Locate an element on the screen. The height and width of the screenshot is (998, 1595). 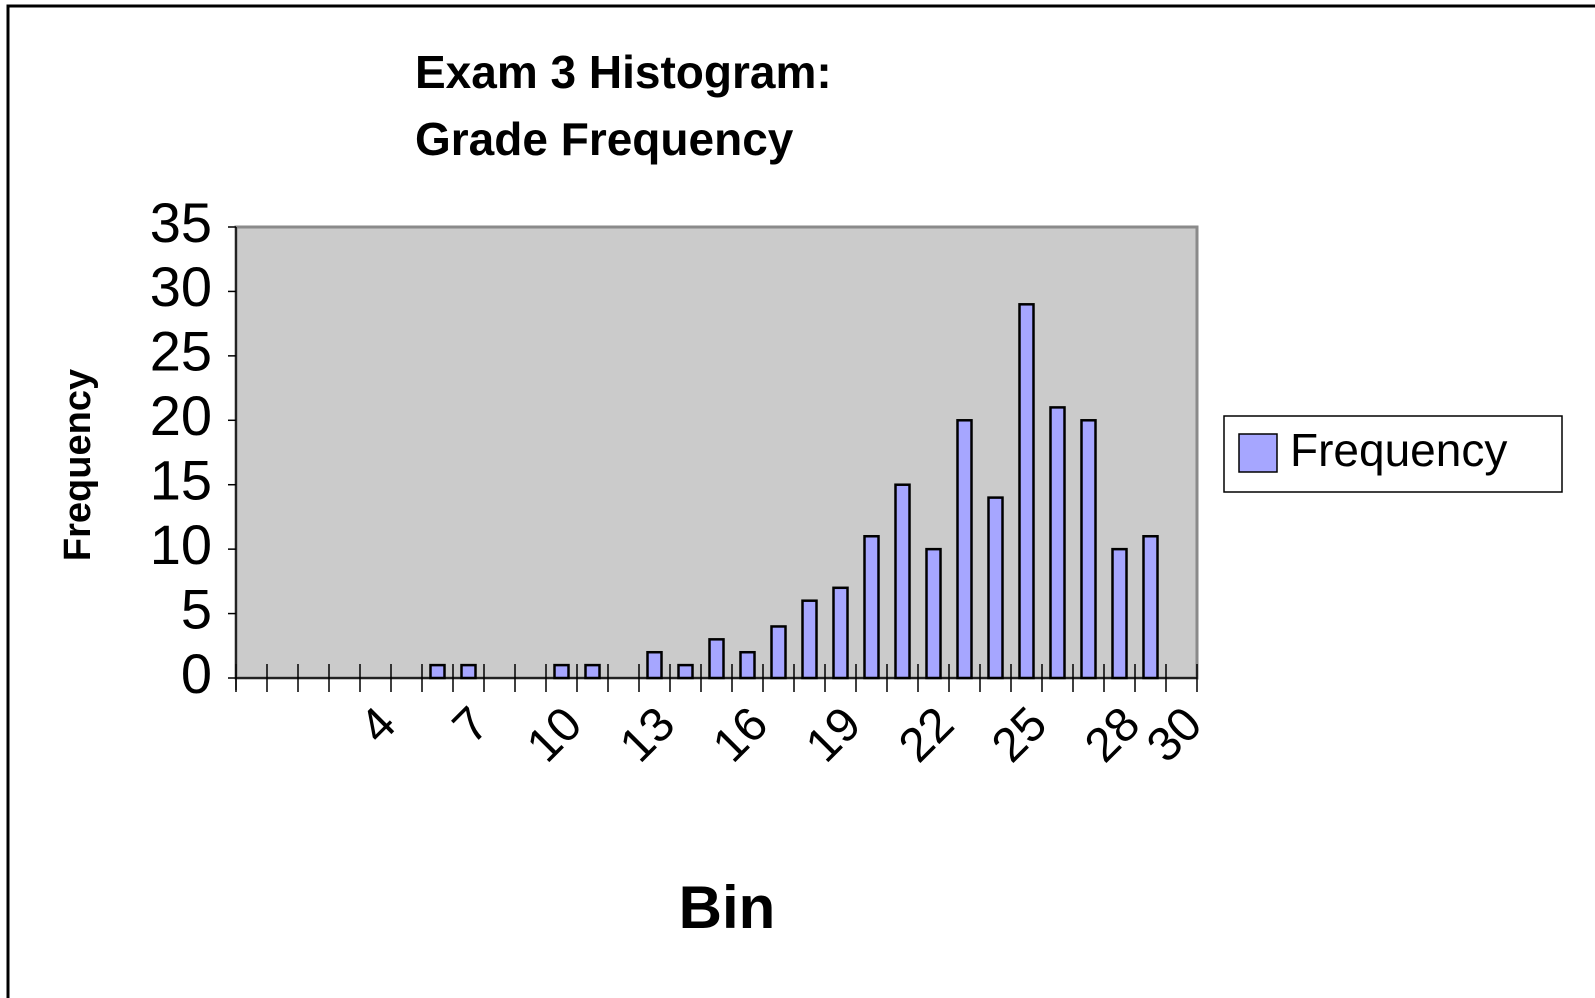
y-tick-label: 15 is located at coordinates (181, 480).